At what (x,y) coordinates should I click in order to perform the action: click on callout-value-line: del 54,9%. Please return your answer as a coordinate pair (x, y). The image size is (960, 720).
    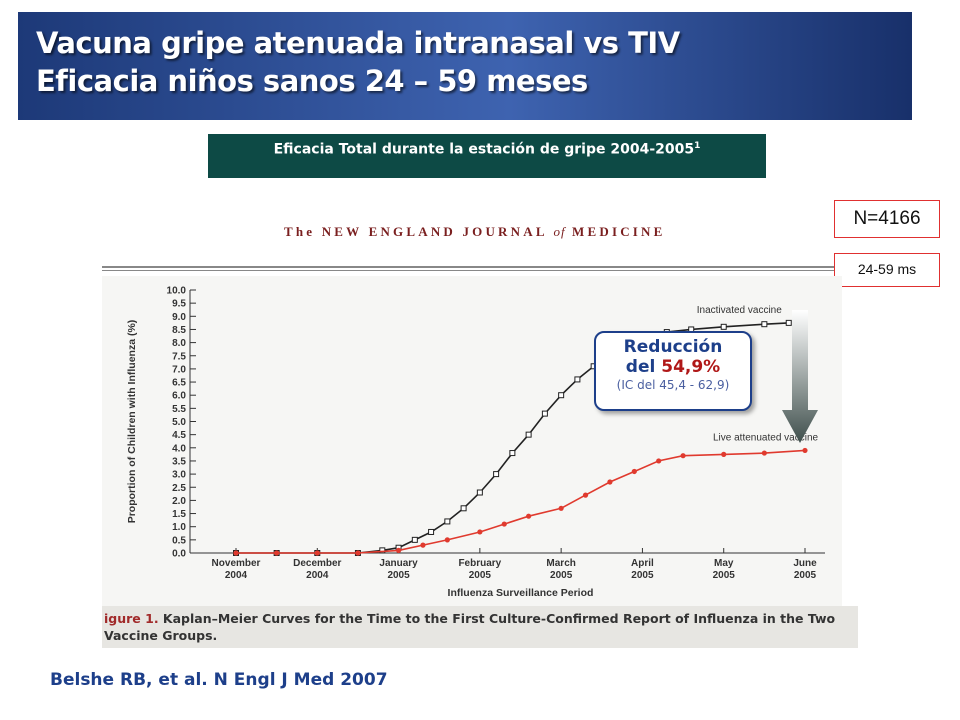
    Looking at the image, I should click on (673, 367).